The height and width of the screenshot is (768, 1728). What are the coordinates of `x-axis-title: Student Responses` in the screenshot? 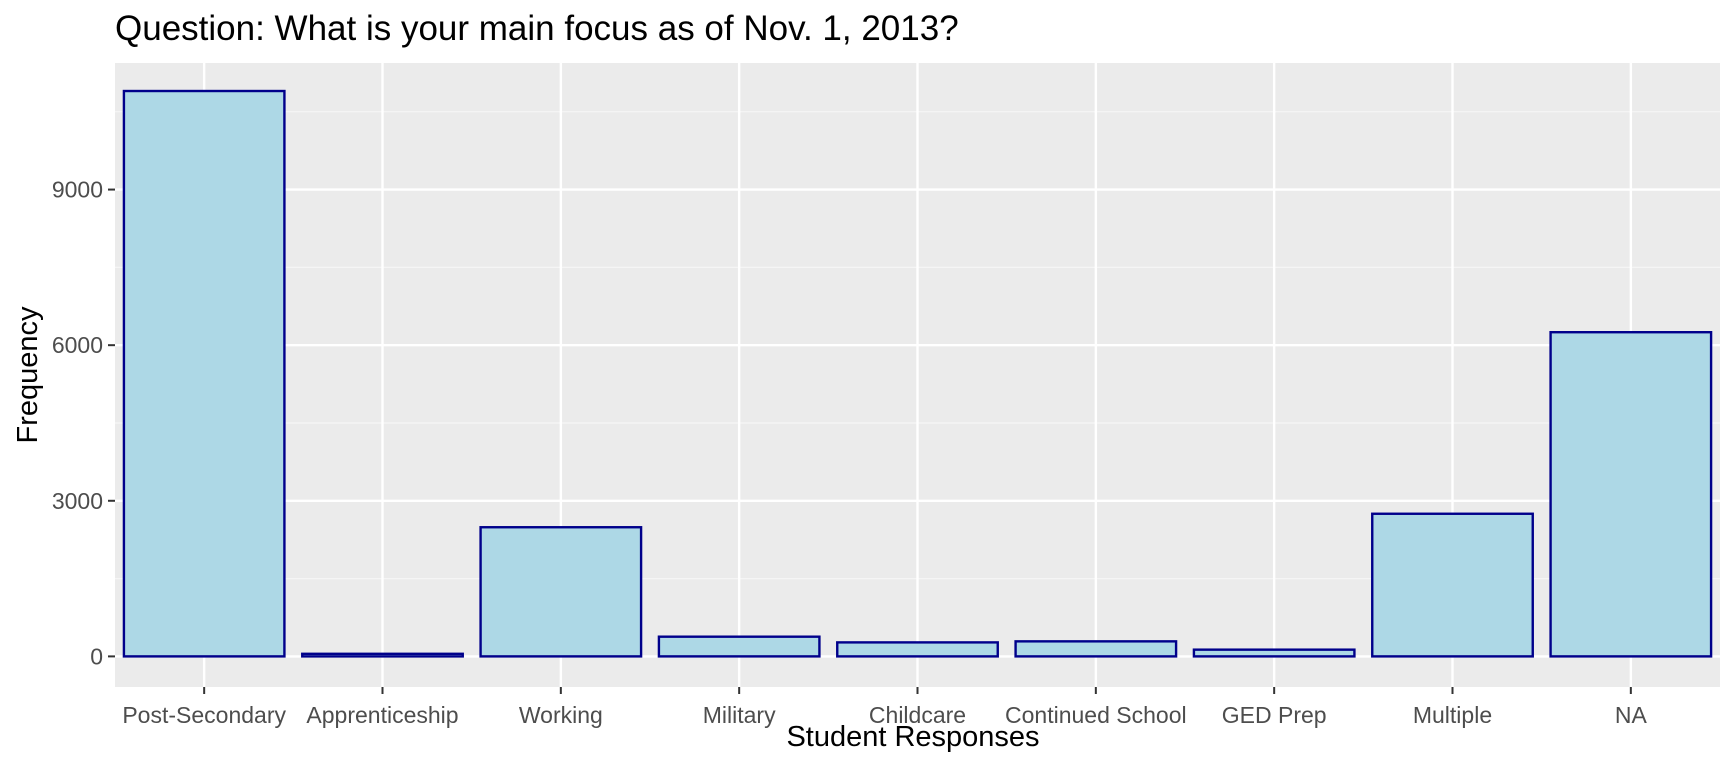 It's located at (912, 737).